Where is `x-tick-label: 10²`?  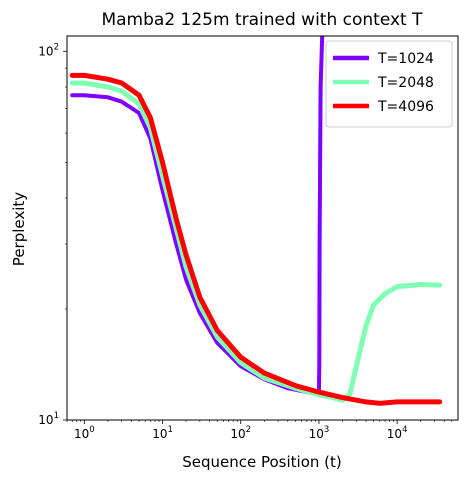 x-tick-label: 10² is located at coordinates (240, 433).